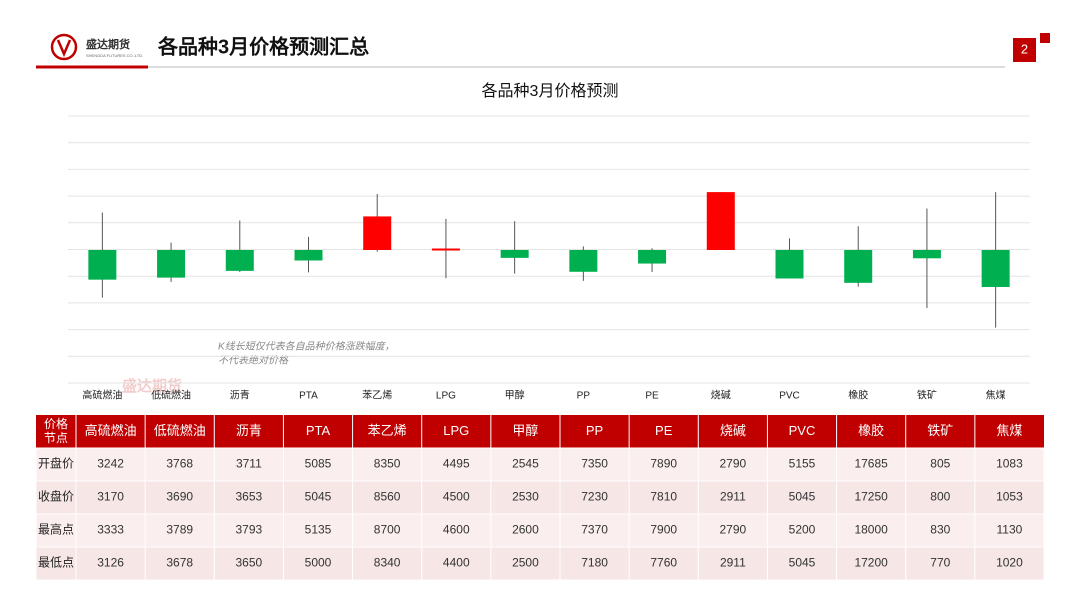  I want to click on cell-value: 5085, so click(318, 464).